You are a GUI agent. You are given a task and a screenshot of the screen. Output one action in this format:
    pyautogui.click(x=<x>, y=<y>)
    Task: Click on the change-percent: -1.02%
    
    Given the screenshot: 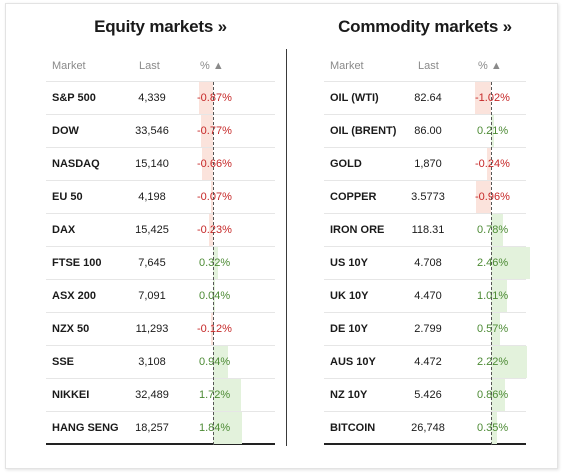 What is the action you would take?
    pyautogui.click(x=492, y=98)
    